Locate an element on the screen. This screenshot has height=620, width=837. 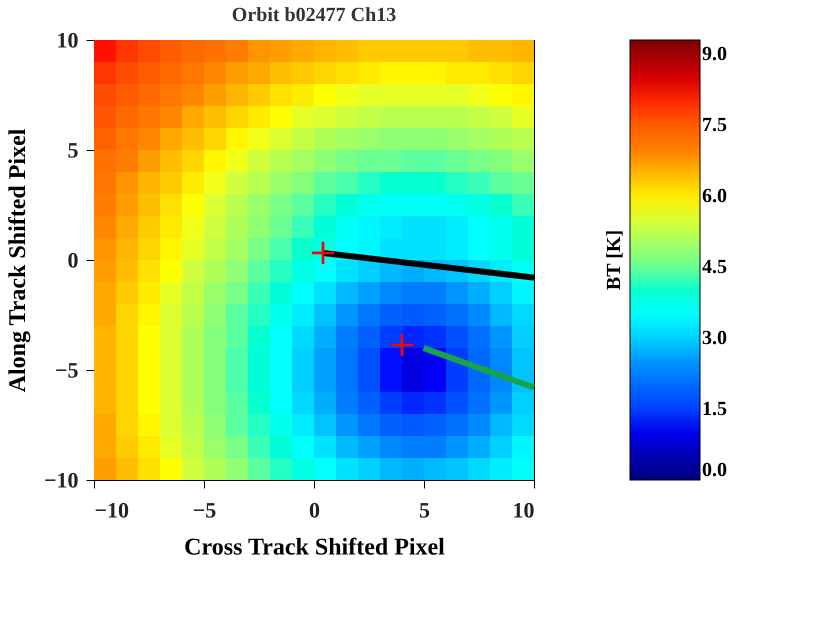
x-tick-label: 0 is located at coordinates (314, 510).